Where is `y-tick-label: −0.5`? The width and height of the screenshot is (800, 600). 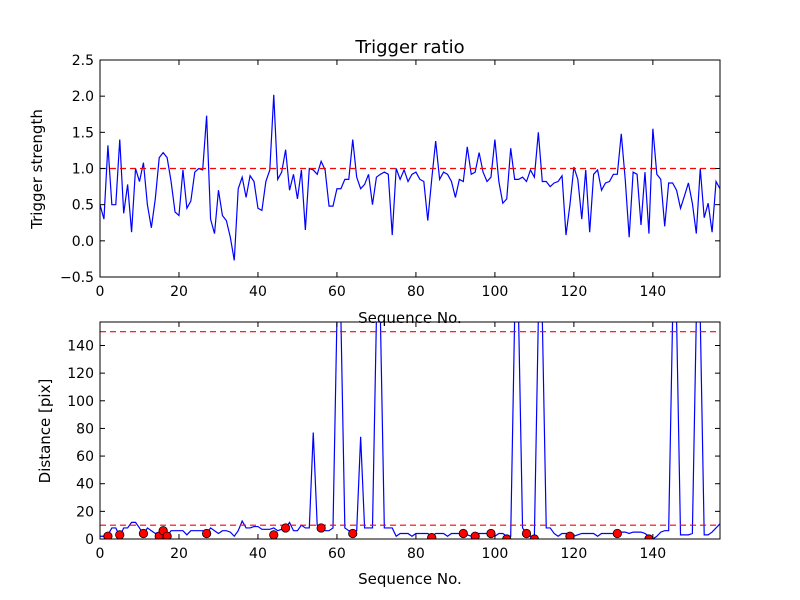 y-tick-label: −0.5 is located at coordinates (77, 278).